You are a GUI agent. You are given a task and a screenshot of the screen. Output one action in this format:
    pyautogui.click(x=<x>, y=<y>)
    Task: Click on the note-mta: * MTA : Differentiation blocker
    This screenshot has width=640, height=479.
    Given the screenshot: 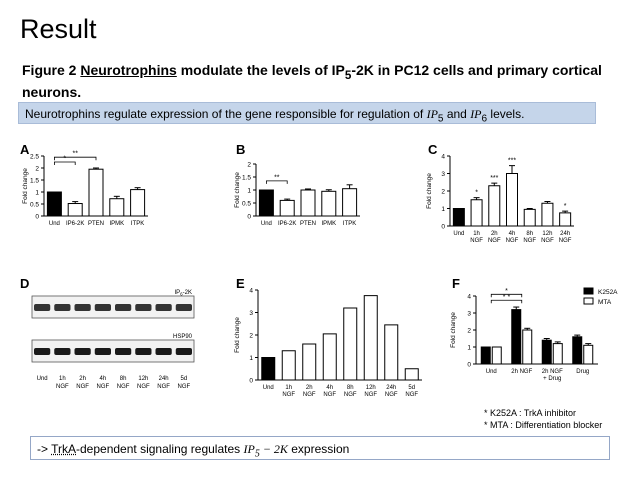 What is the action you would take?
    pyautogui.click(x=543, y=425)
    